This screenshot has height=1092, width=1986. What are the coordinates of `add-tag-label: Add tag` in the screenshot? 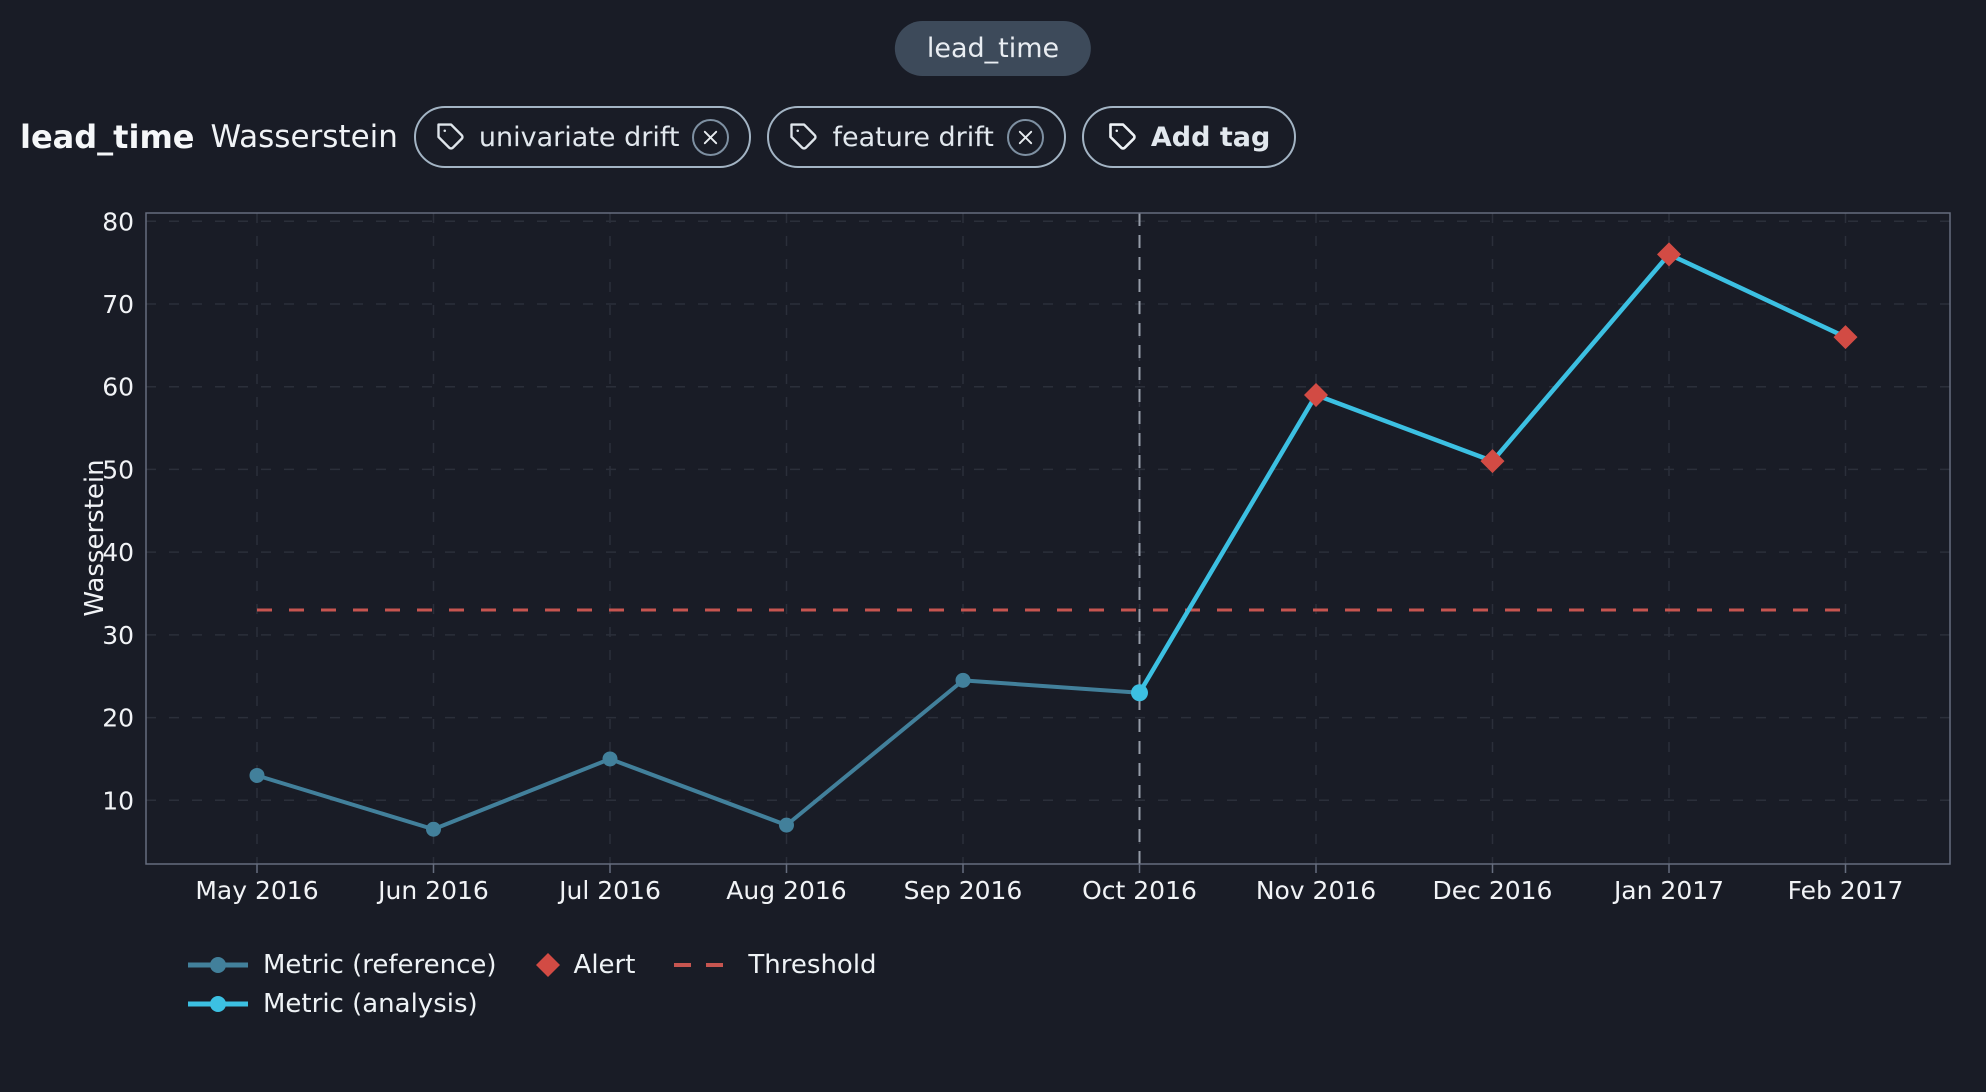 It's located at (1210, 137).